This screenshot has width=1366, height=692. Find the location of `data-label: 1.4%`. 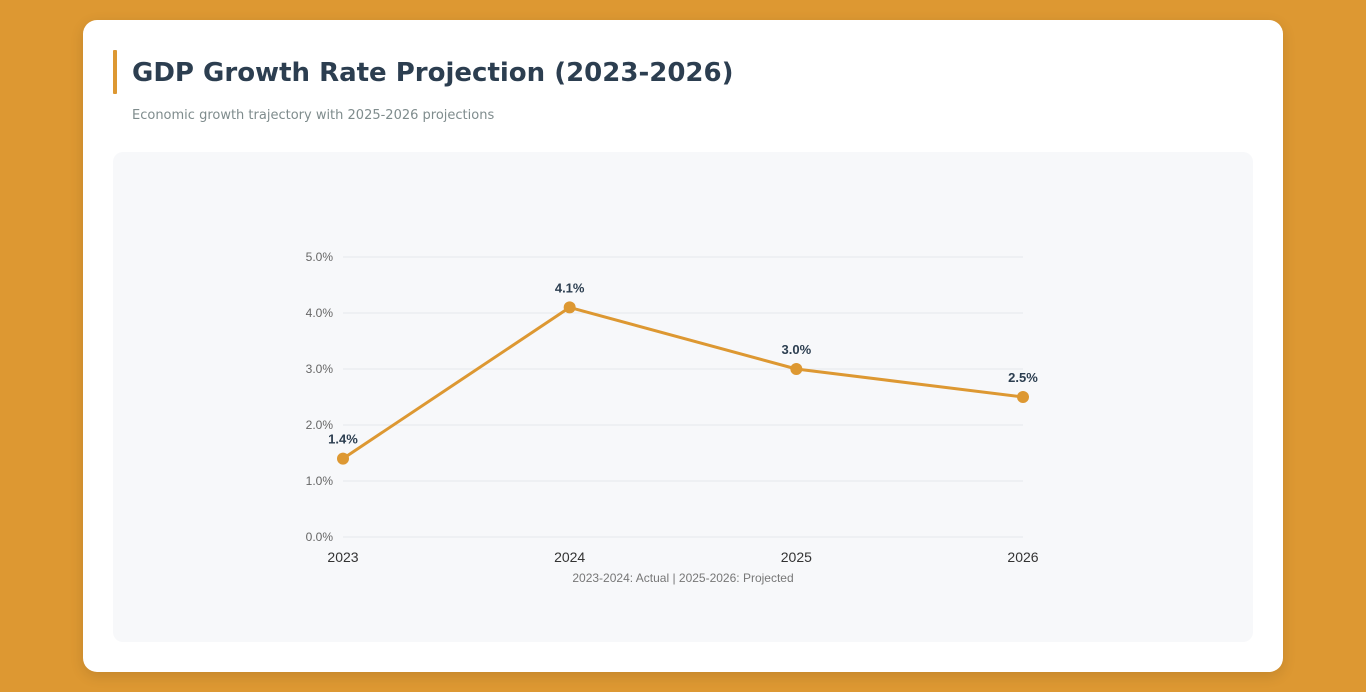

data-label: 1.4% is located at coordinates (343, 439).